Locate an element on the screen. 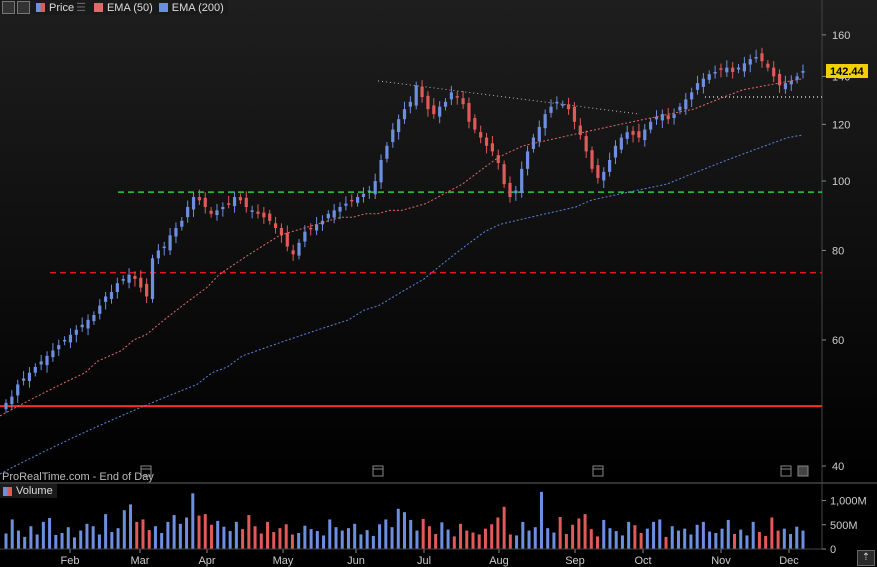 This screenshot has width=877, height=567. menu-icon: ☰ is located at coordinates (81, 8).